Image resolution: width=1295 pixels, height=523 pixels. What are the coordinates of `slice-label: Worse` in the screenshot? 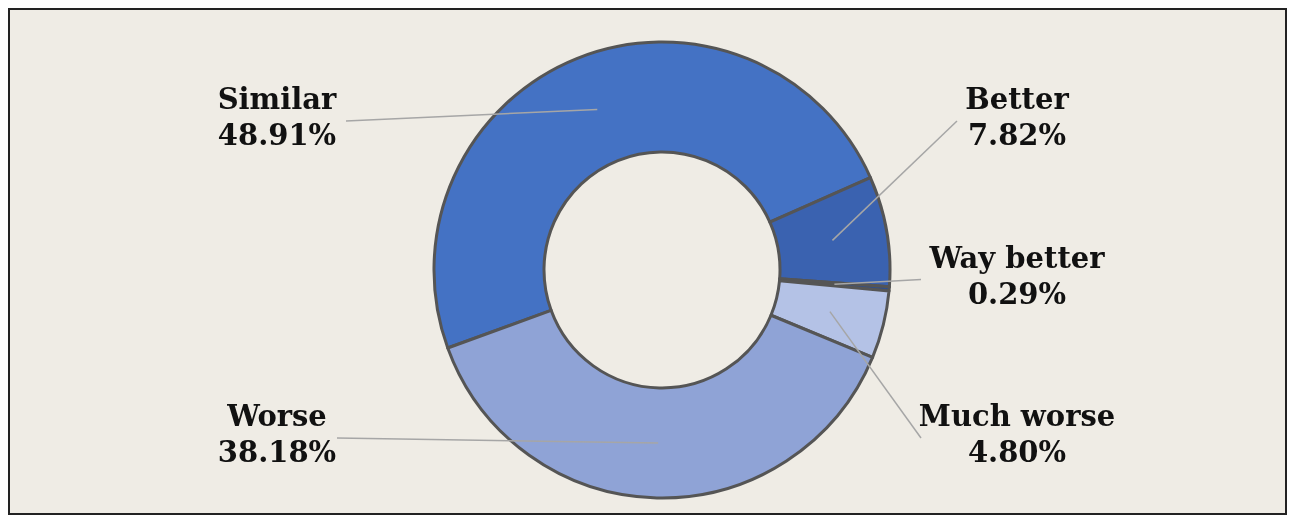 It's located at (276, 416).